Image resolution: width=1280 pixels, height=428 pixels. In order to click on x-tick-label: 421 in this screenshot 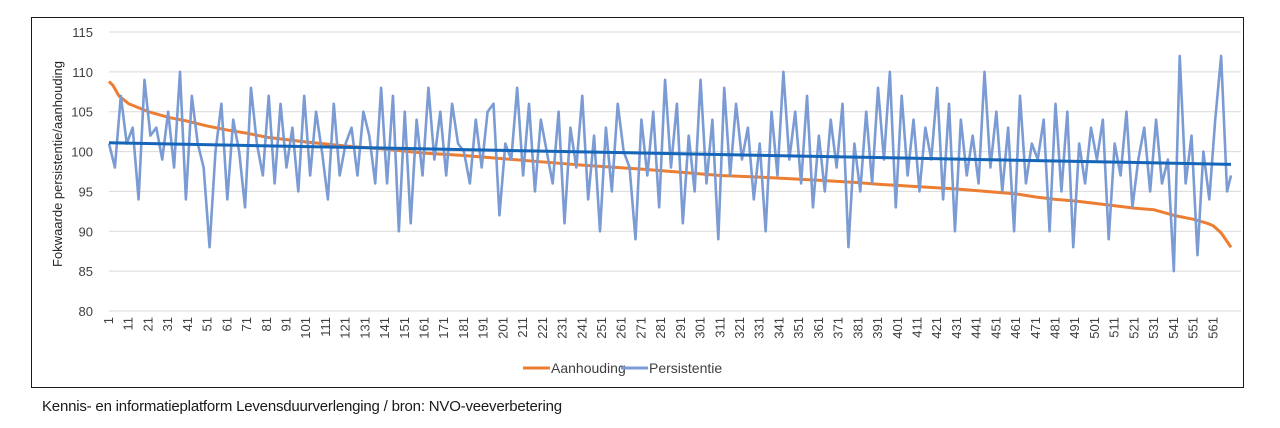, I will do `click(936, 328)`.